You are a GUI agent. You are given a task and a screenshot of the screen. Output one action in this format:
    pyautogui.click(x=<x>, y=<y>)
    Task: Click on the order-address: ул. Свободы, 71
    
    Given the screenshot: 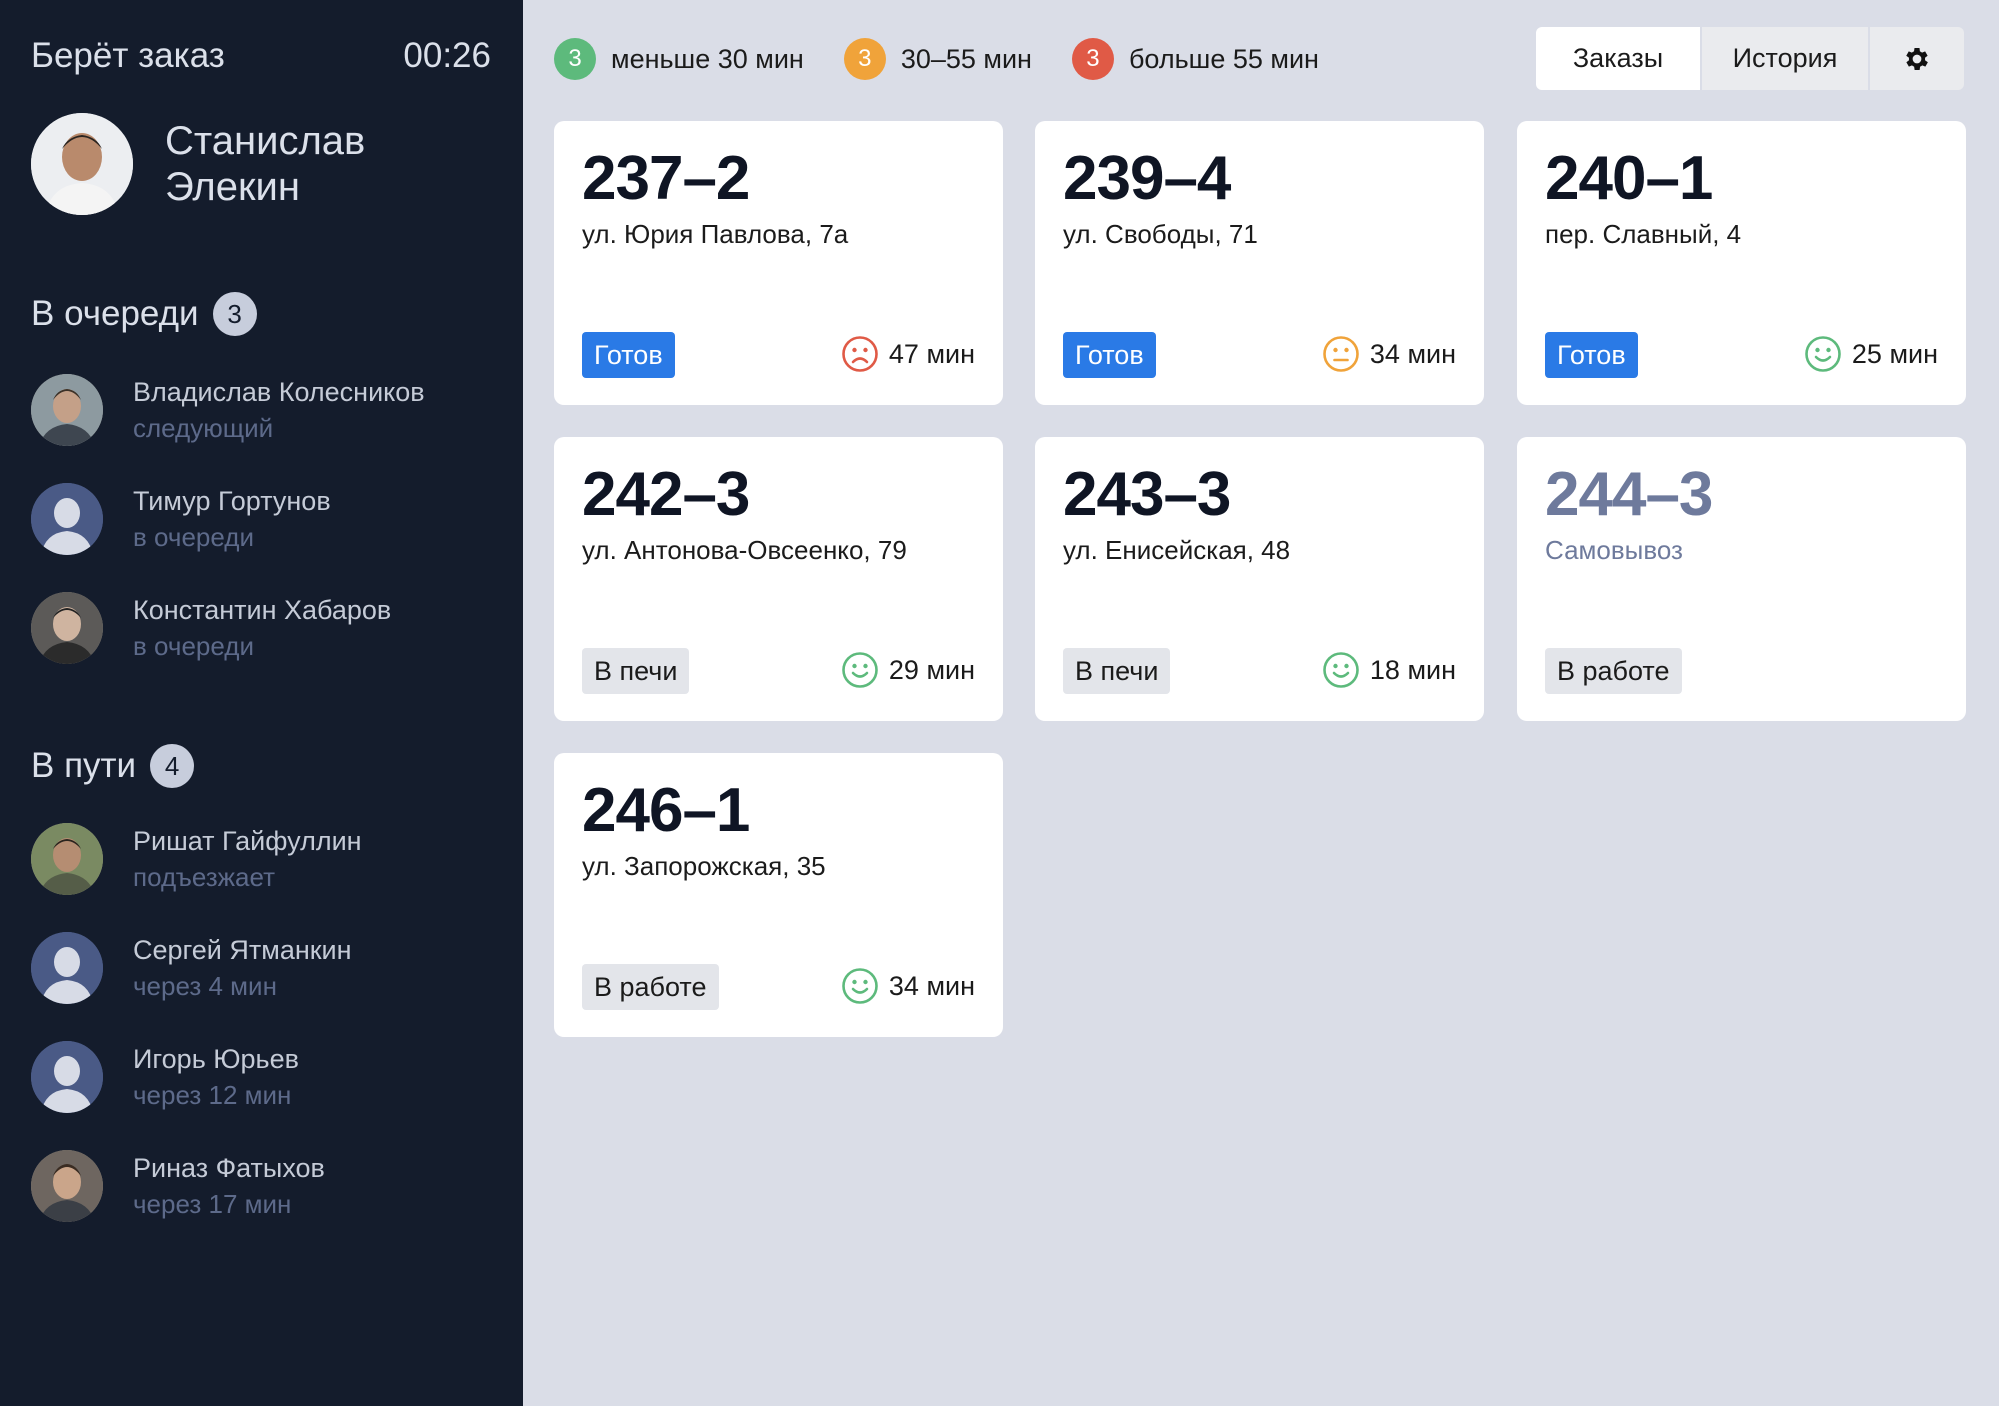 What is the action you would take?
    pyautogui.click(x=1160, y=234)
    